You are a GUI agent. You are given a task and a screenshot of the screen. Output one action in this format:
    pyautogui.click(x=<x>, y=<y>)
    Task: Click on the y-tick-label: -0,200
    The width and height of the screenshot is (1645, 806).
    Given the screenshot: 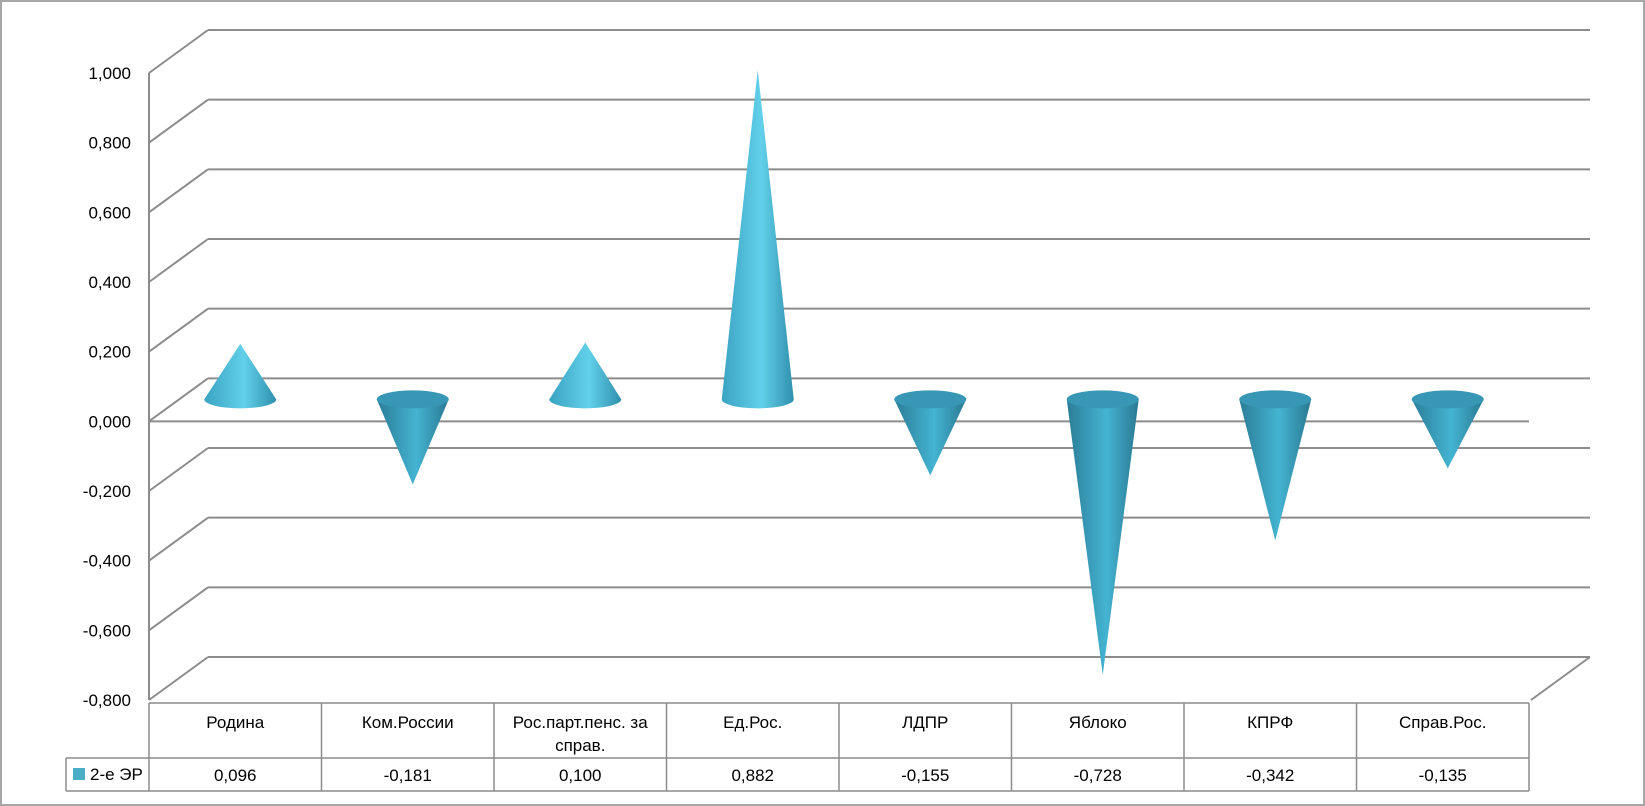 What is the action you would take?
    pyautogui.click(x=107, y=491)
    